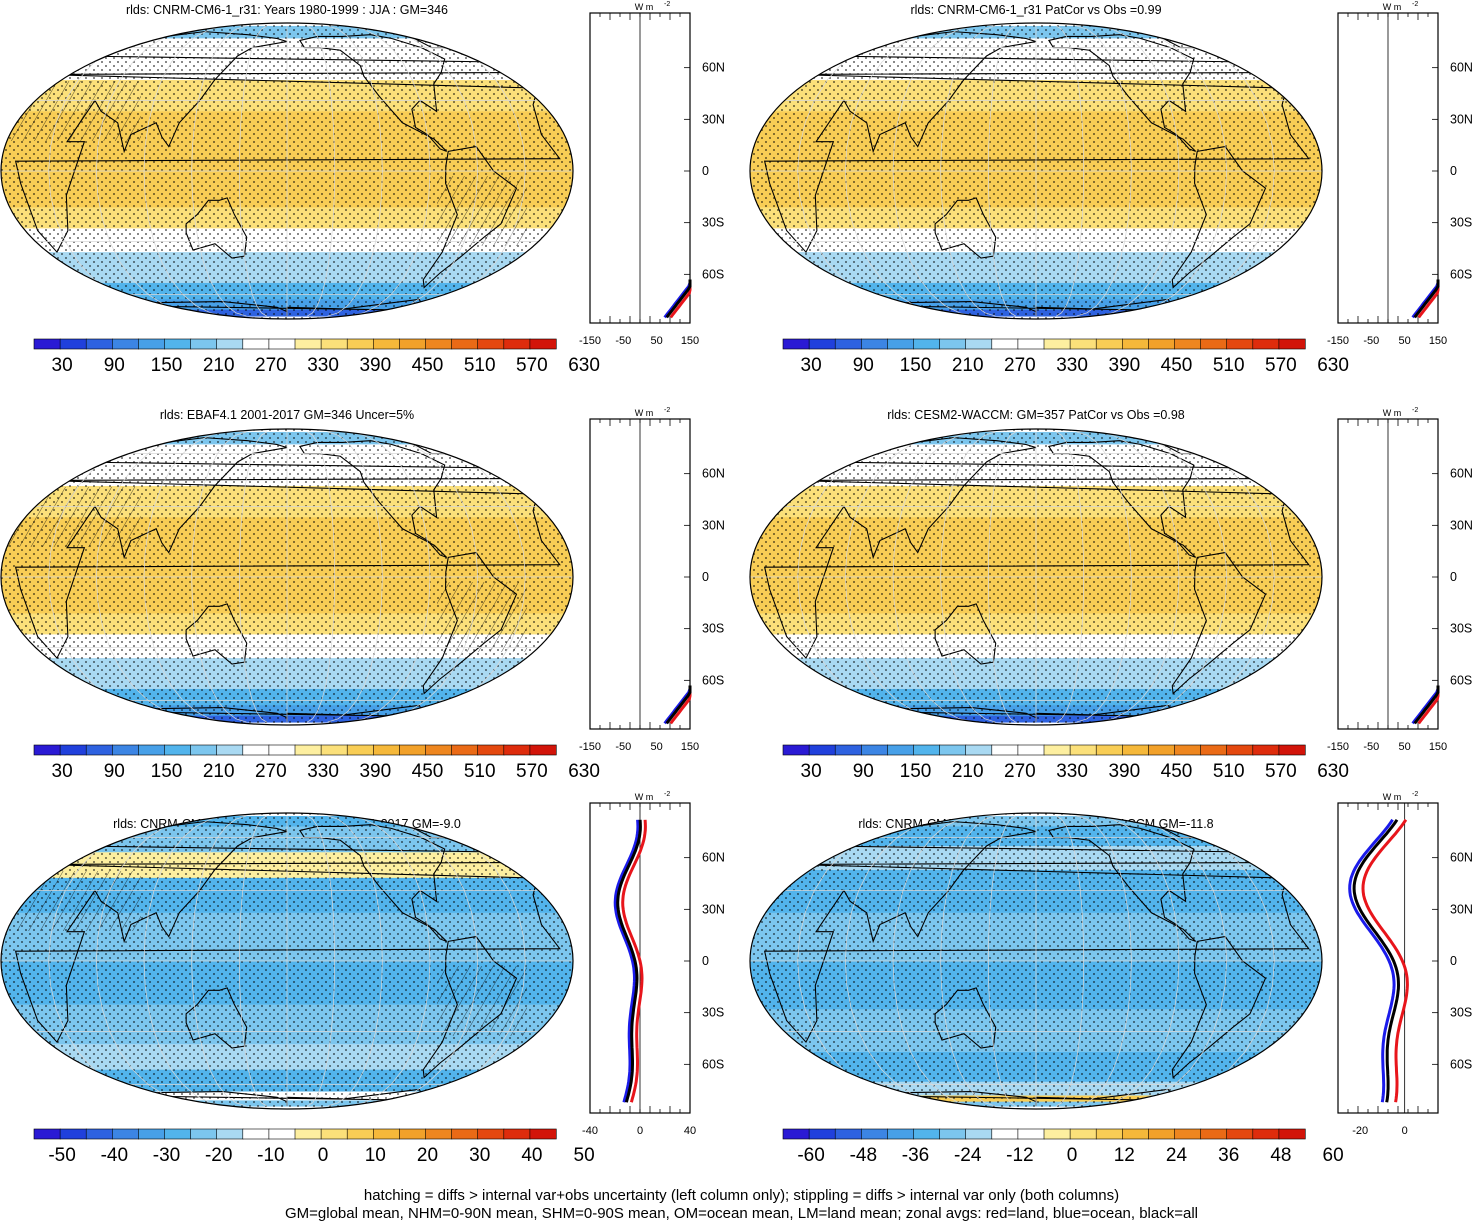 This screenshot has height=1222, width=1483. Describe the element at coordinates (1020, 365) in the screenshot. I see `colorbar-tick-label: 270` at that location.